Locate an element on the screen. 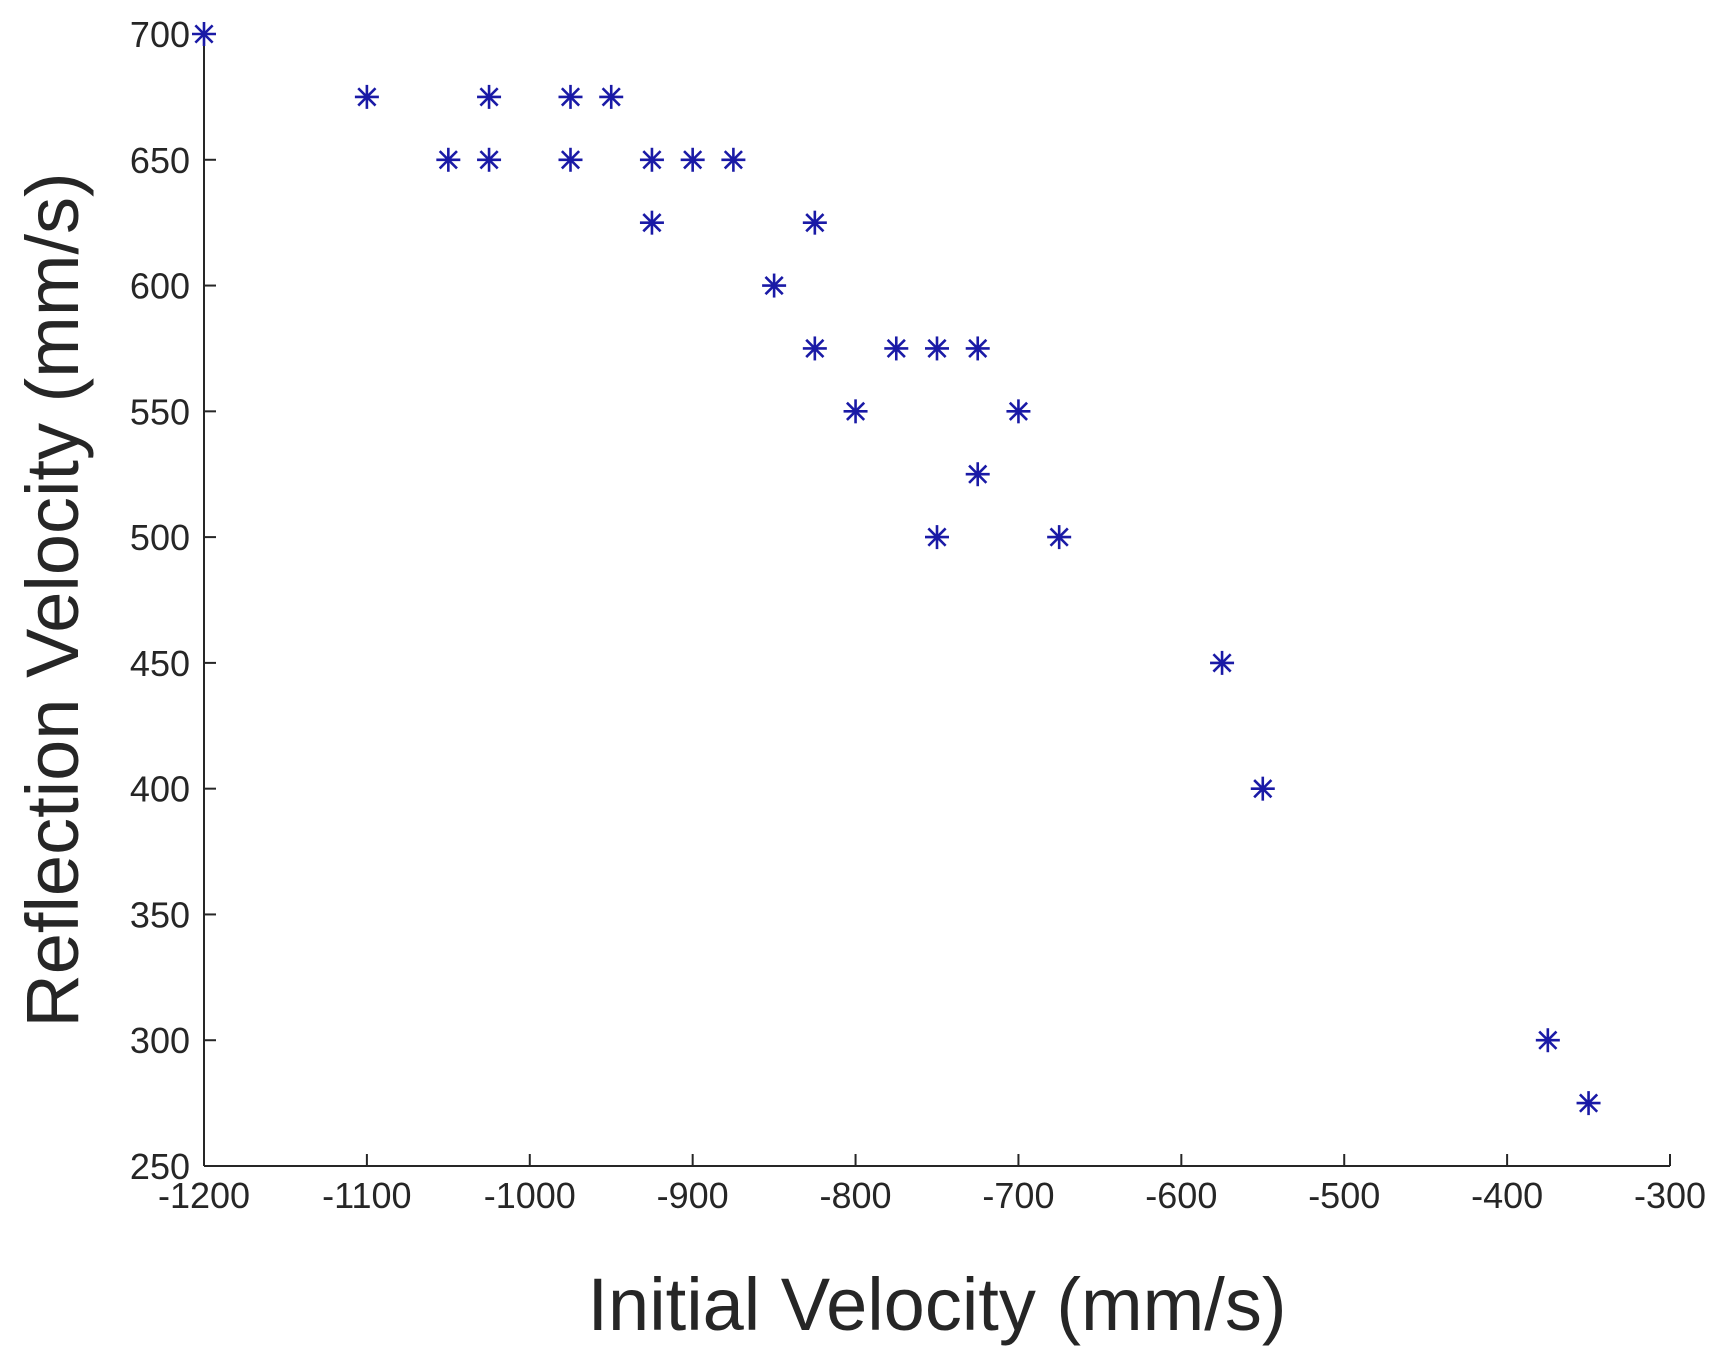  x-tick-label: -700 is located at coordinates (1018, 1195).